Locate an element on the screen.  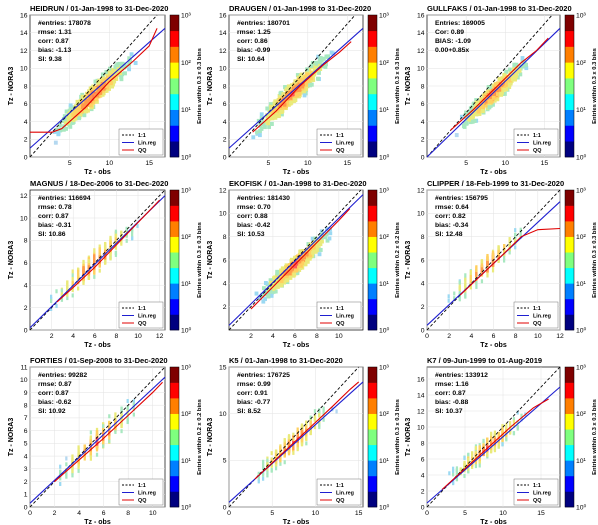
y-tick-label: 0 is located at coordinates (26, 157).